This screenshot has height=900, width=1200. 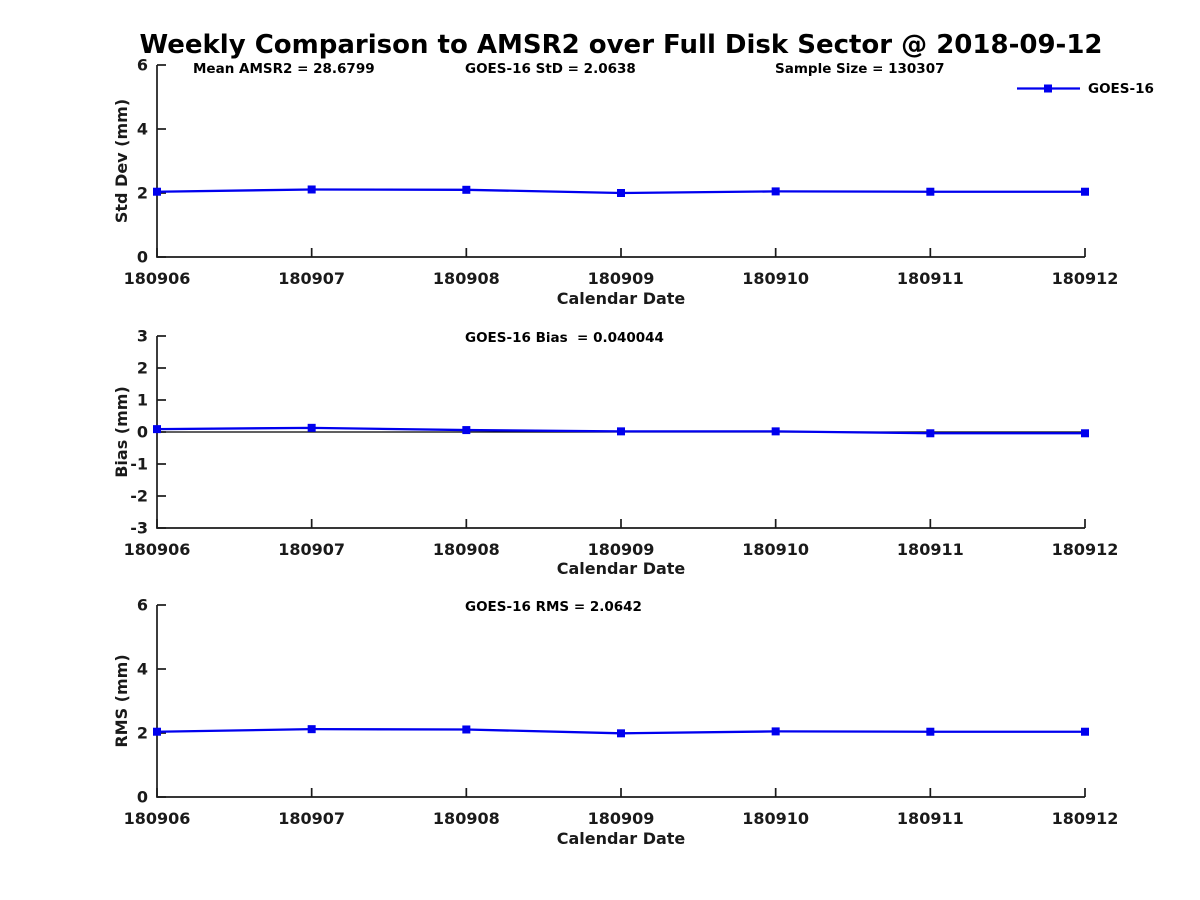 What do you see at coordinates (139, 496) in the screenshot?
I see `y-tick-label: -2` at bounding box center [139, 496].